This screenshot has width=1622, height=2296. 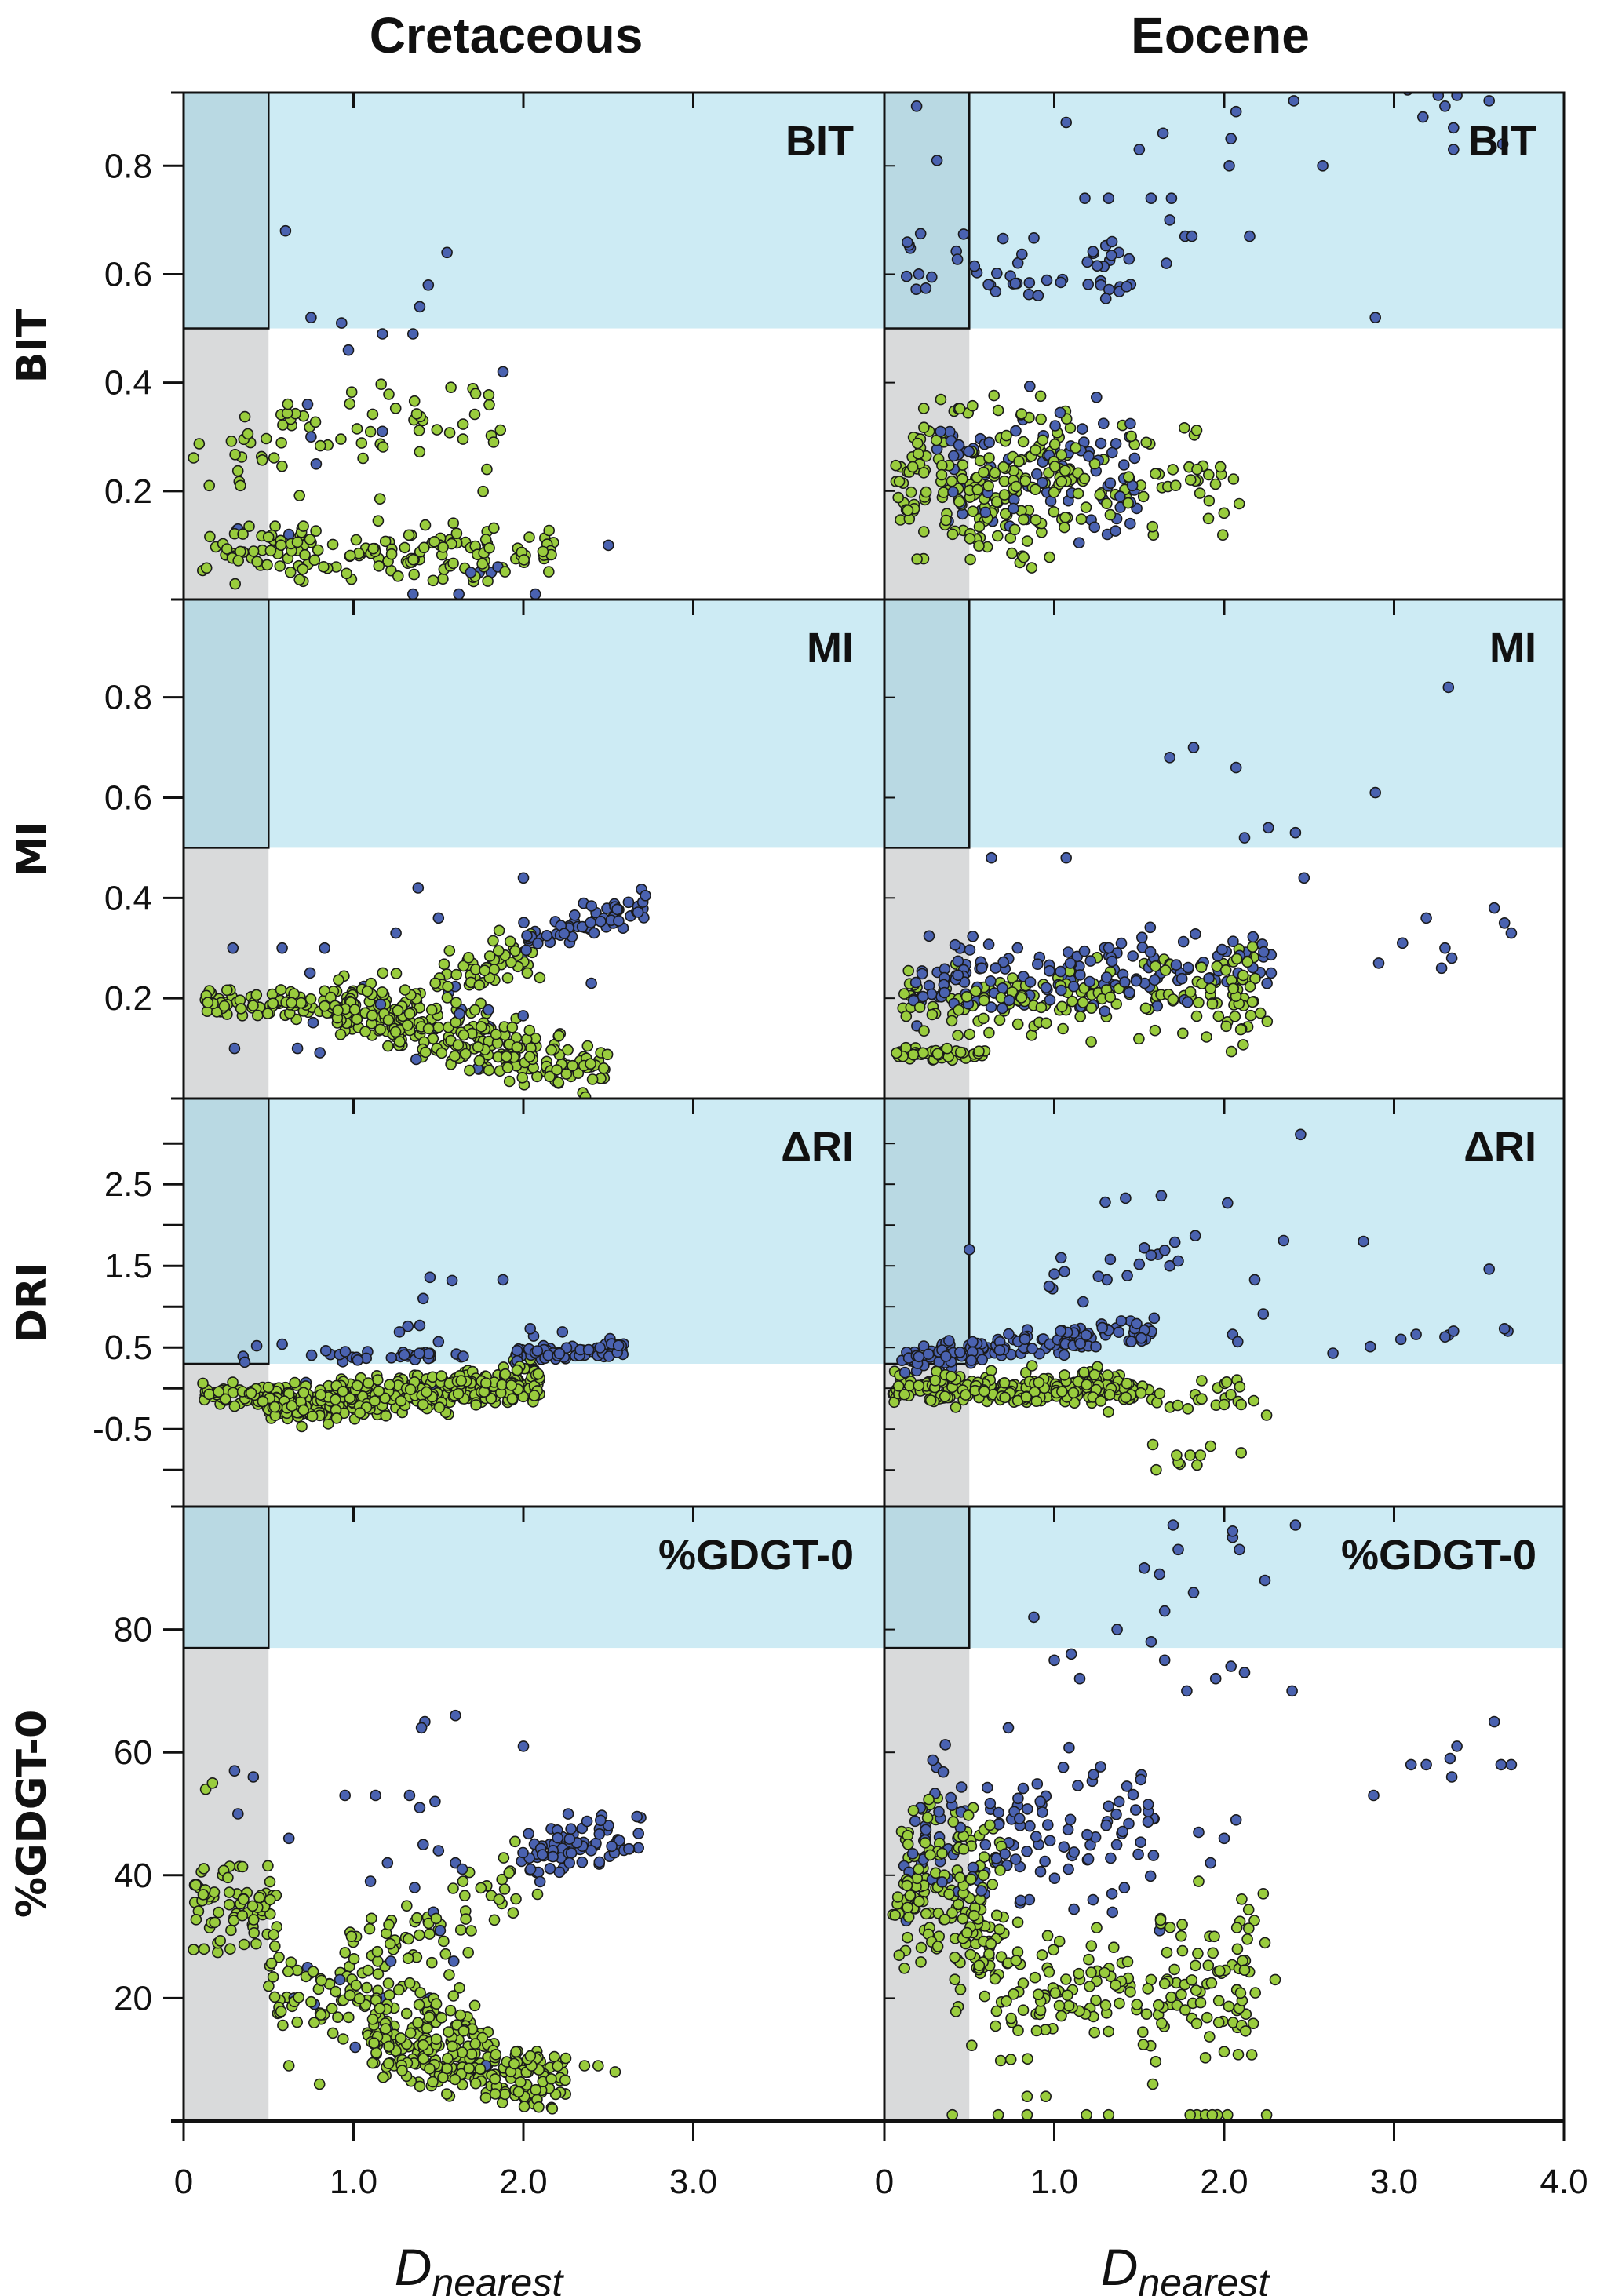 I want to click on panel-content, so click(x=1224, y=849).